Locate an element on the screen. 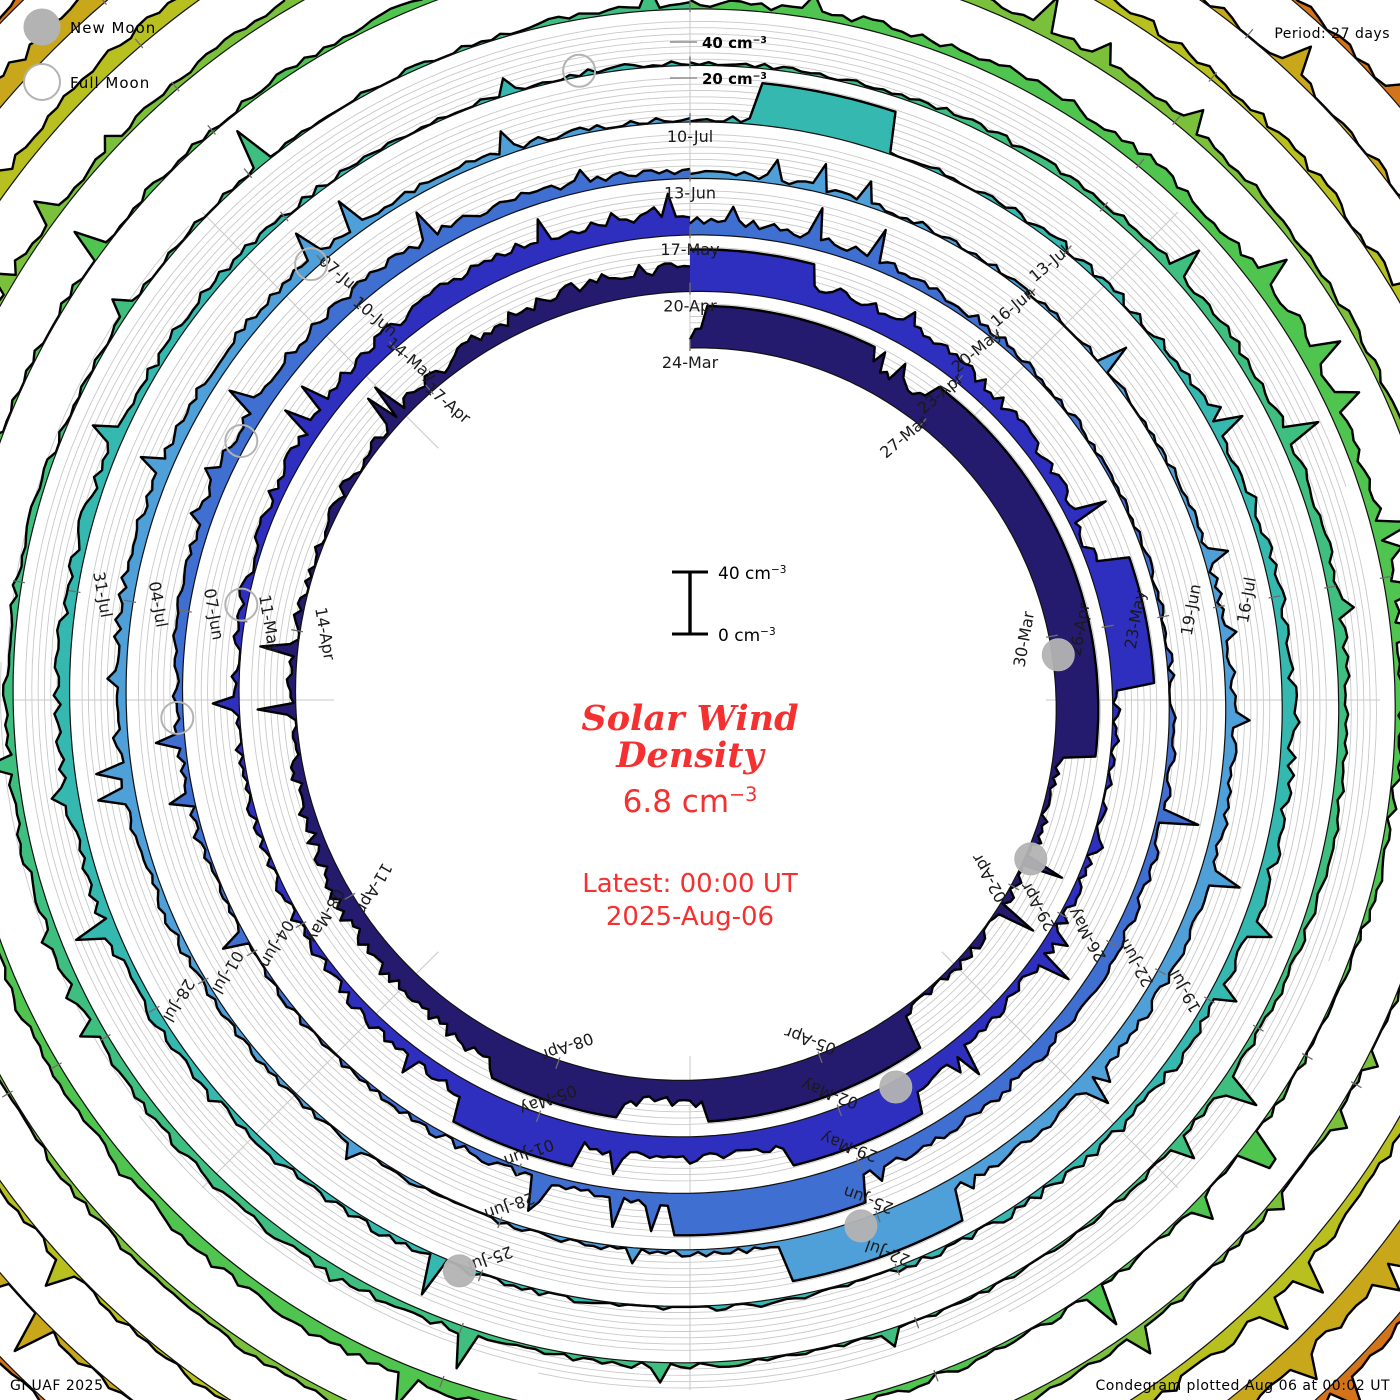  footer-plotted: Condegram plotted Aug 06 at 00:02 UT is located at coordinates (1243, 1386).